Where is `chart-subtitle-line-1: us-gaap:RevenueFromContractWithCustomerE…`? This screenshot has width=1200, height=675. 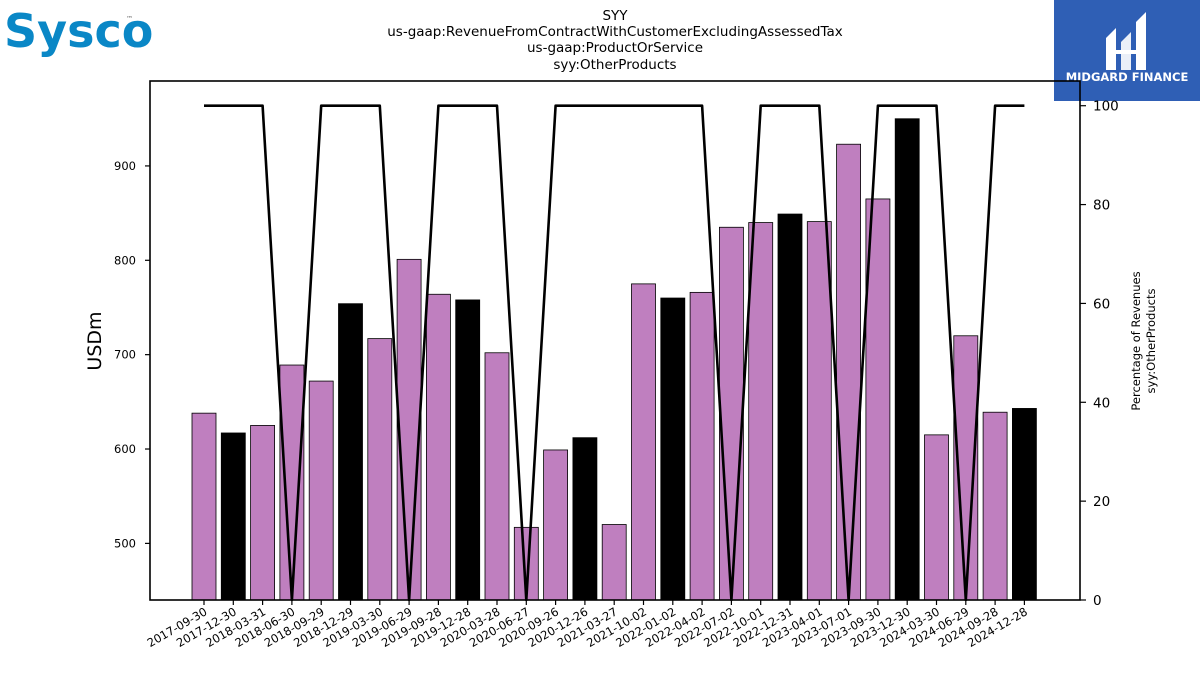
chart-subtitle-line-1: us-gaap:RevenueFromContractWithCustomerE… is located at coordinates (615, 32).